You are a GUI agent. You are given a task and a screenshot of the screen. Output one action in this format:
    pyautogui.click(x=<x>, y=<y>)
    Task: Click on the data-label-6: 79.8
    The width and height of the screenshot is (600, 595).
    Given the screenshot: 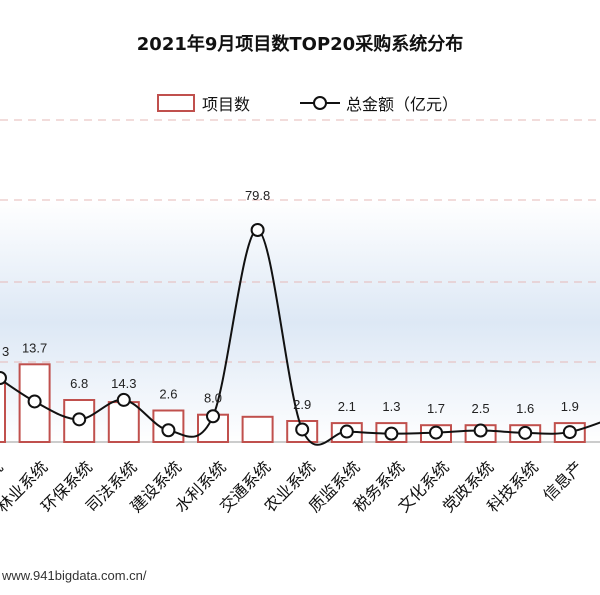 What is the action you would take?
    pyautogui.click(x=257, y=195)
    